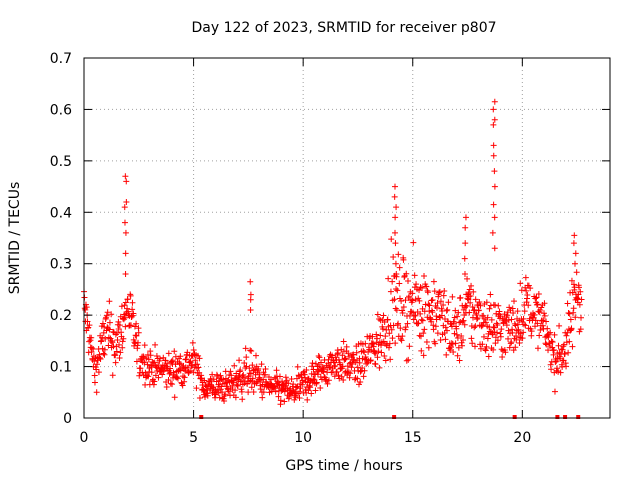 Image resolution: width=640 pixels, height=480 pixels. I want to click on x-axis-label: GPS time / hours, so click(343, 466).